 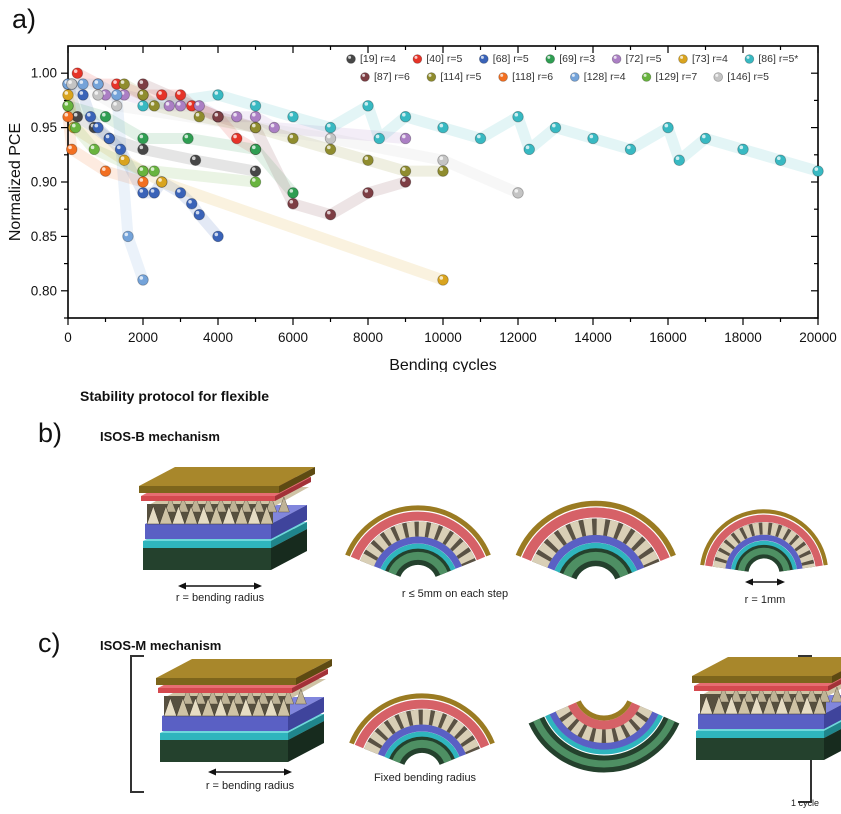 I want to click on section-title: Stability protocol for flexible, so click(x=175, y=396).